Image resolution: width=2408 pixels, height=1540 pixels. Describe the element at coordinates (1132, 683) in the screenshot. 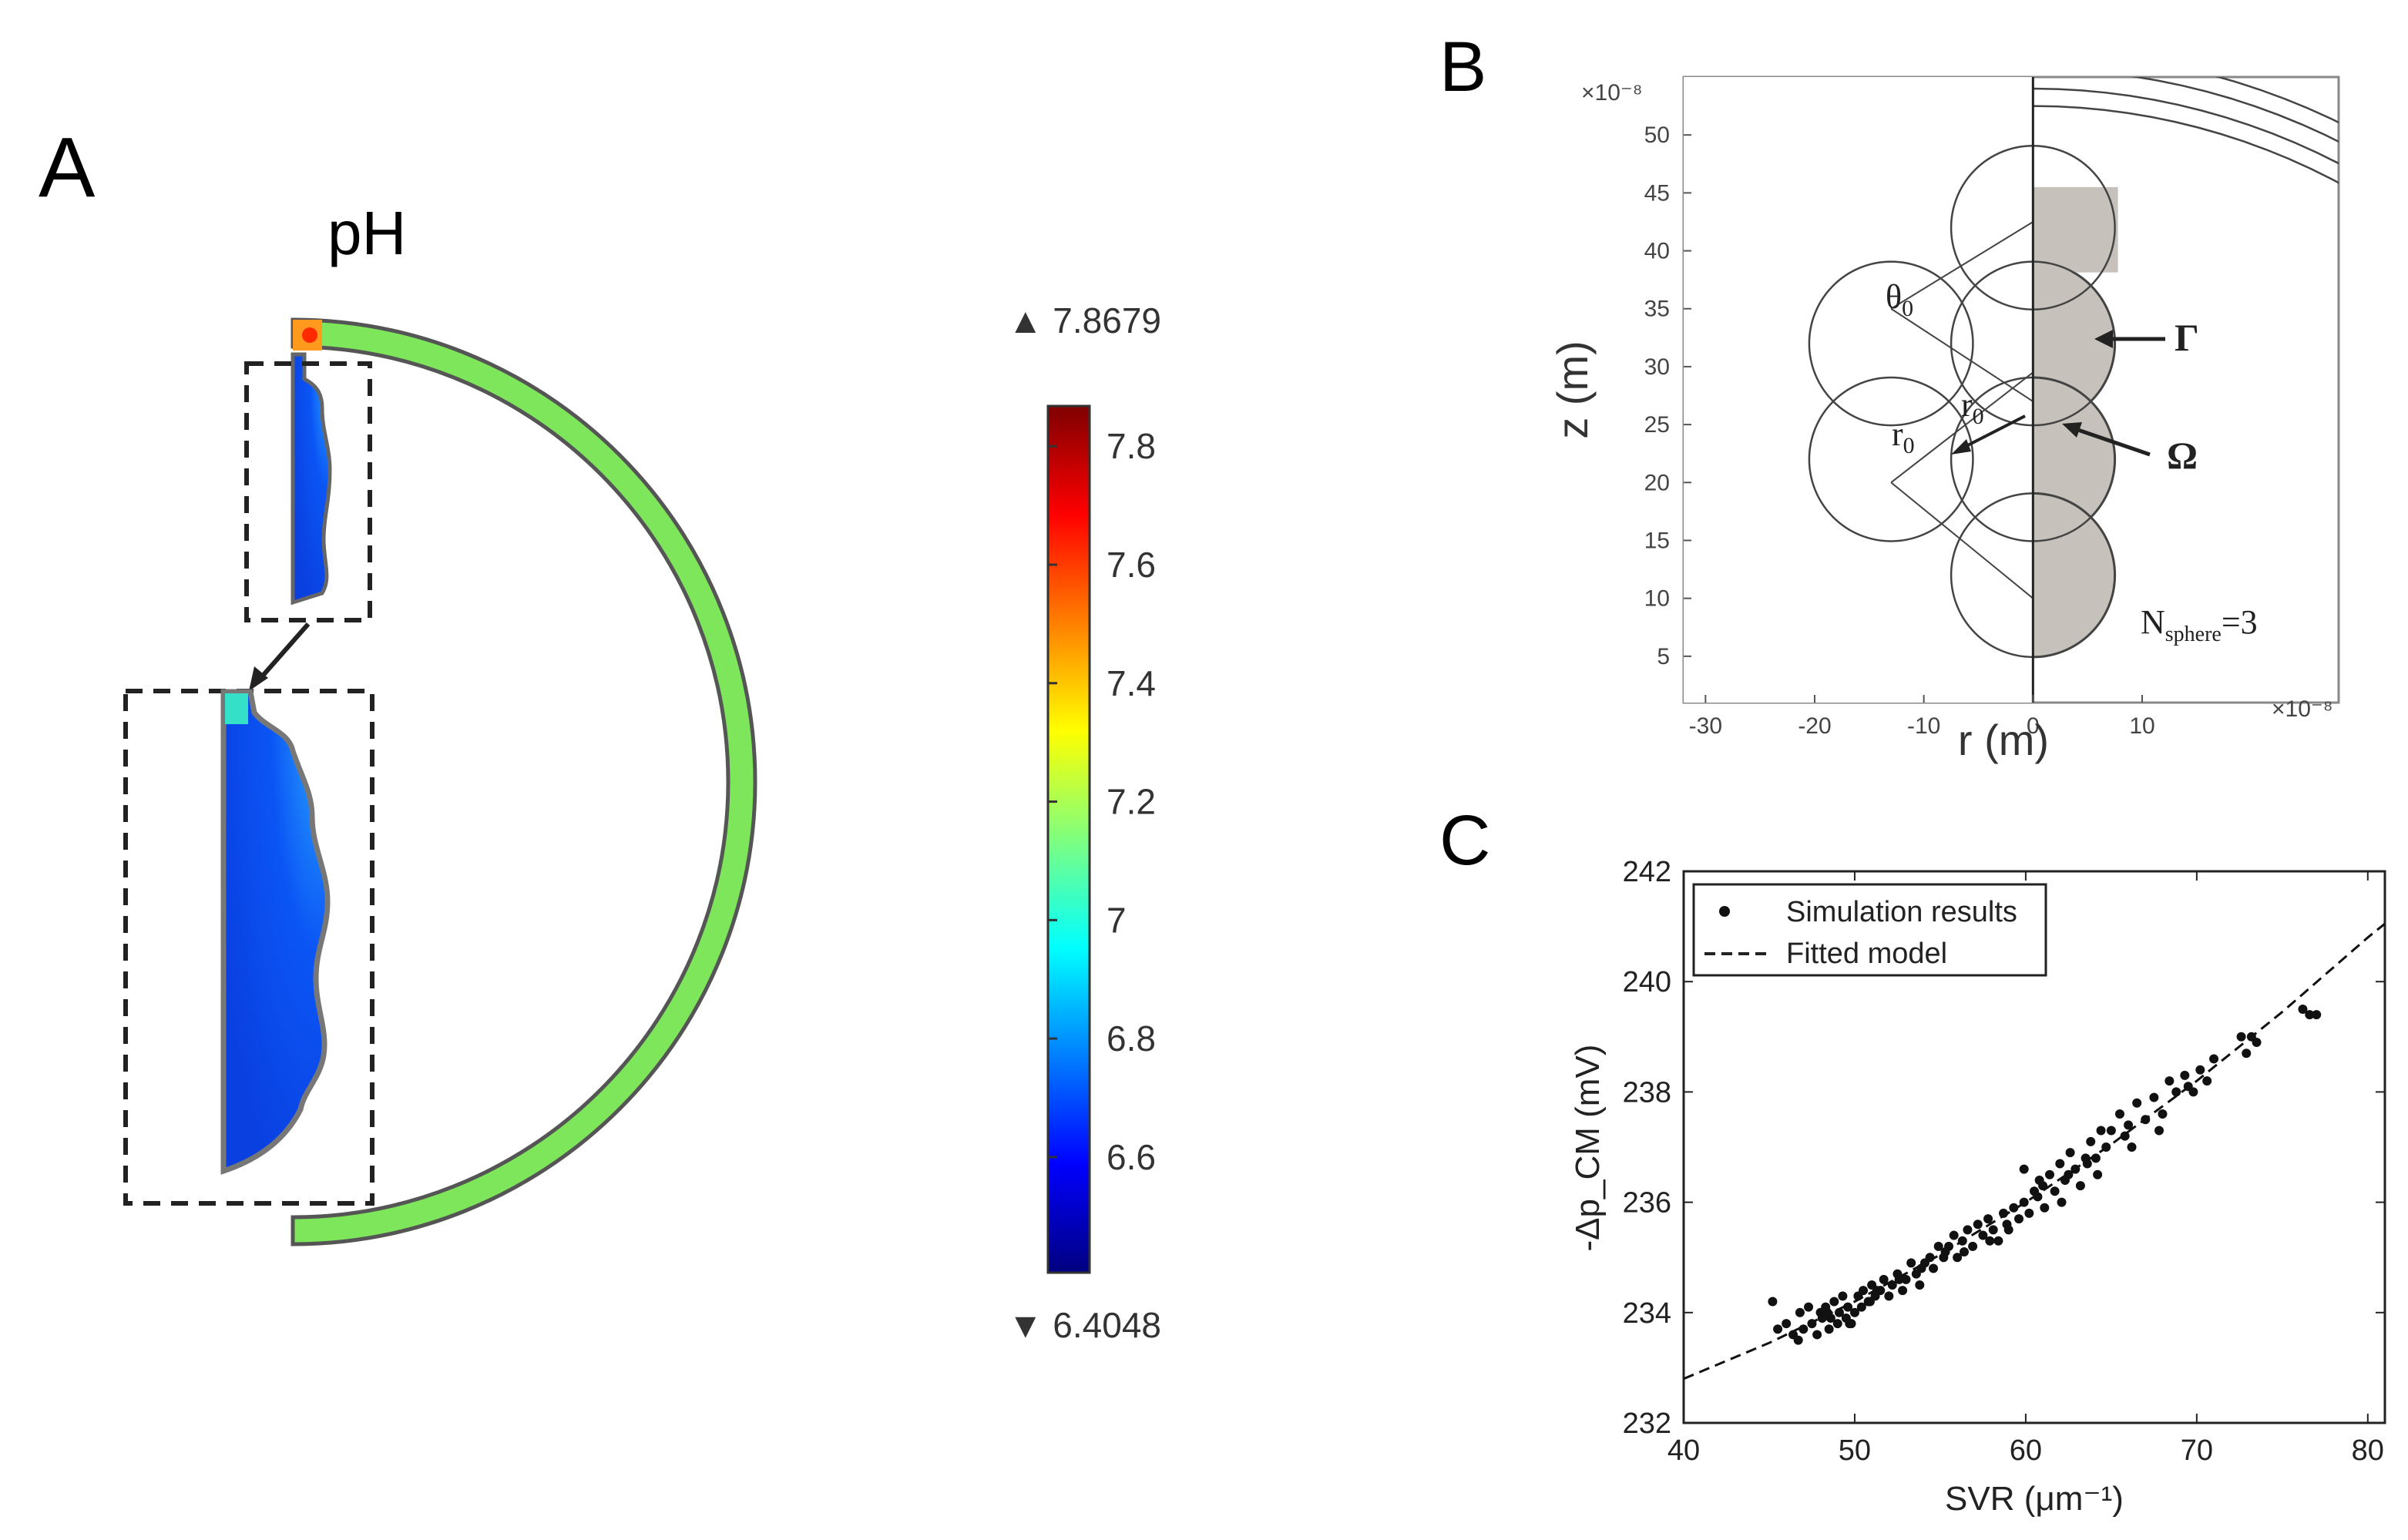

I see `colorbar-tick-label: 7.4` at that location.